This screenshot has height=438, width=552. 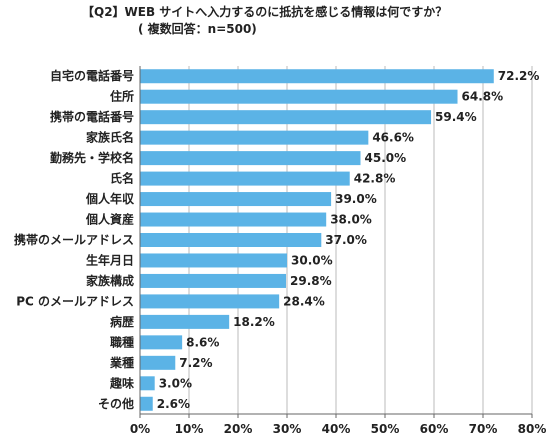 What do you see at coordinates (92, 116) in the screenshot?
I see `category-label: 携帯の電話番号` at bounding box center [92, 116].